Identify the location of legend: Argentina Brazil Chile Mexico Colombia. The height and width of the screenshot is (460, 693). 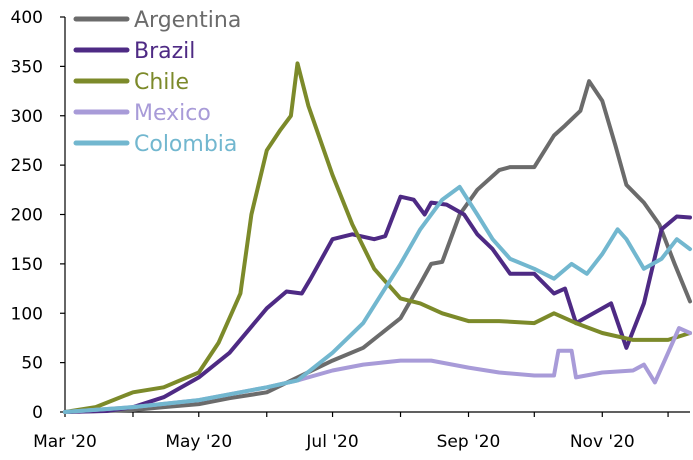
(157, 82).